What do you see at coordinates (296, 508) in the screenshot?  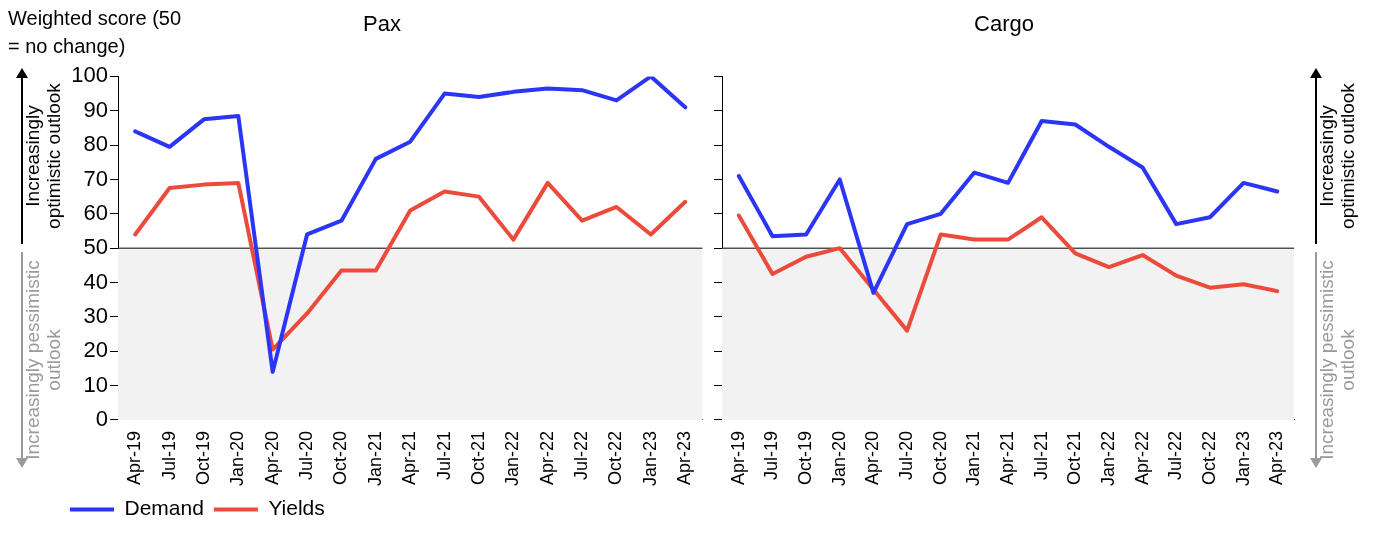 I see `legend-label: Yields` at bounding box center [296, 508].